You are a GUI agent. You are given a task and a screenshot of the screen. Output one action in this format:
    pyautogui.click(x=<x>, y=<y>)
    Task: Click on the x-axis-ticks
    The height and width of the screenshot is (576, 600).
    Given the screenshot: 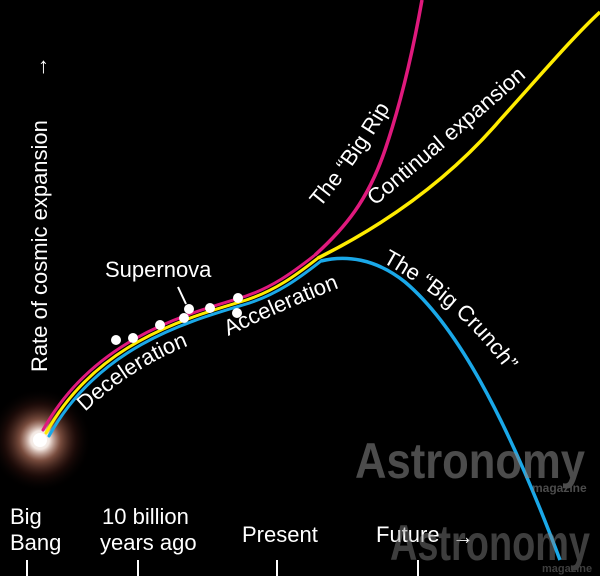 What is the action you would take?
    pyautogui.click(x=222, y=568)
    